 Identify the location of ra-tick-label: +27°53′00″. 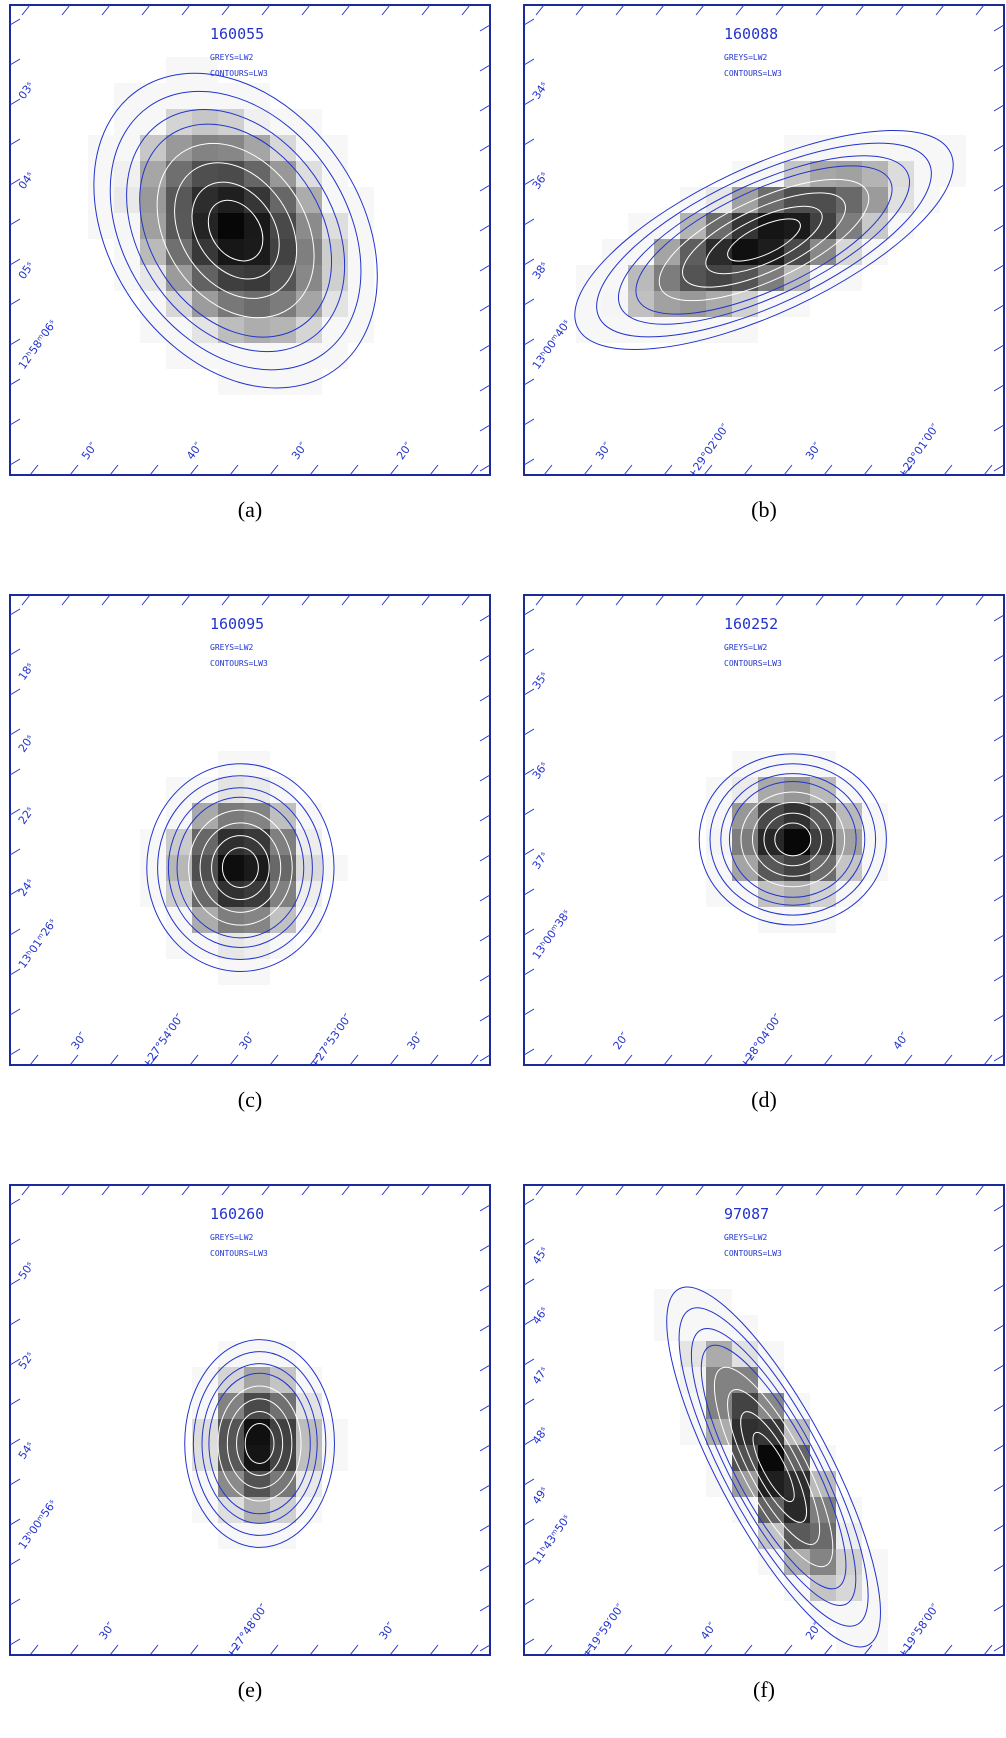
(331, 1040).